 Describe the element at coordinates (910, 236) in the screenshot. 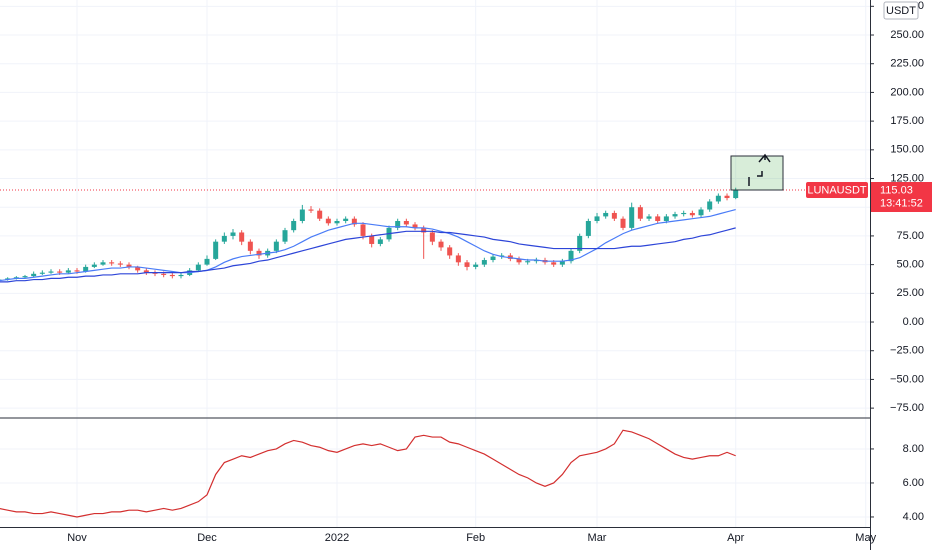

I see `y-tick-label: 75.00` at that location.